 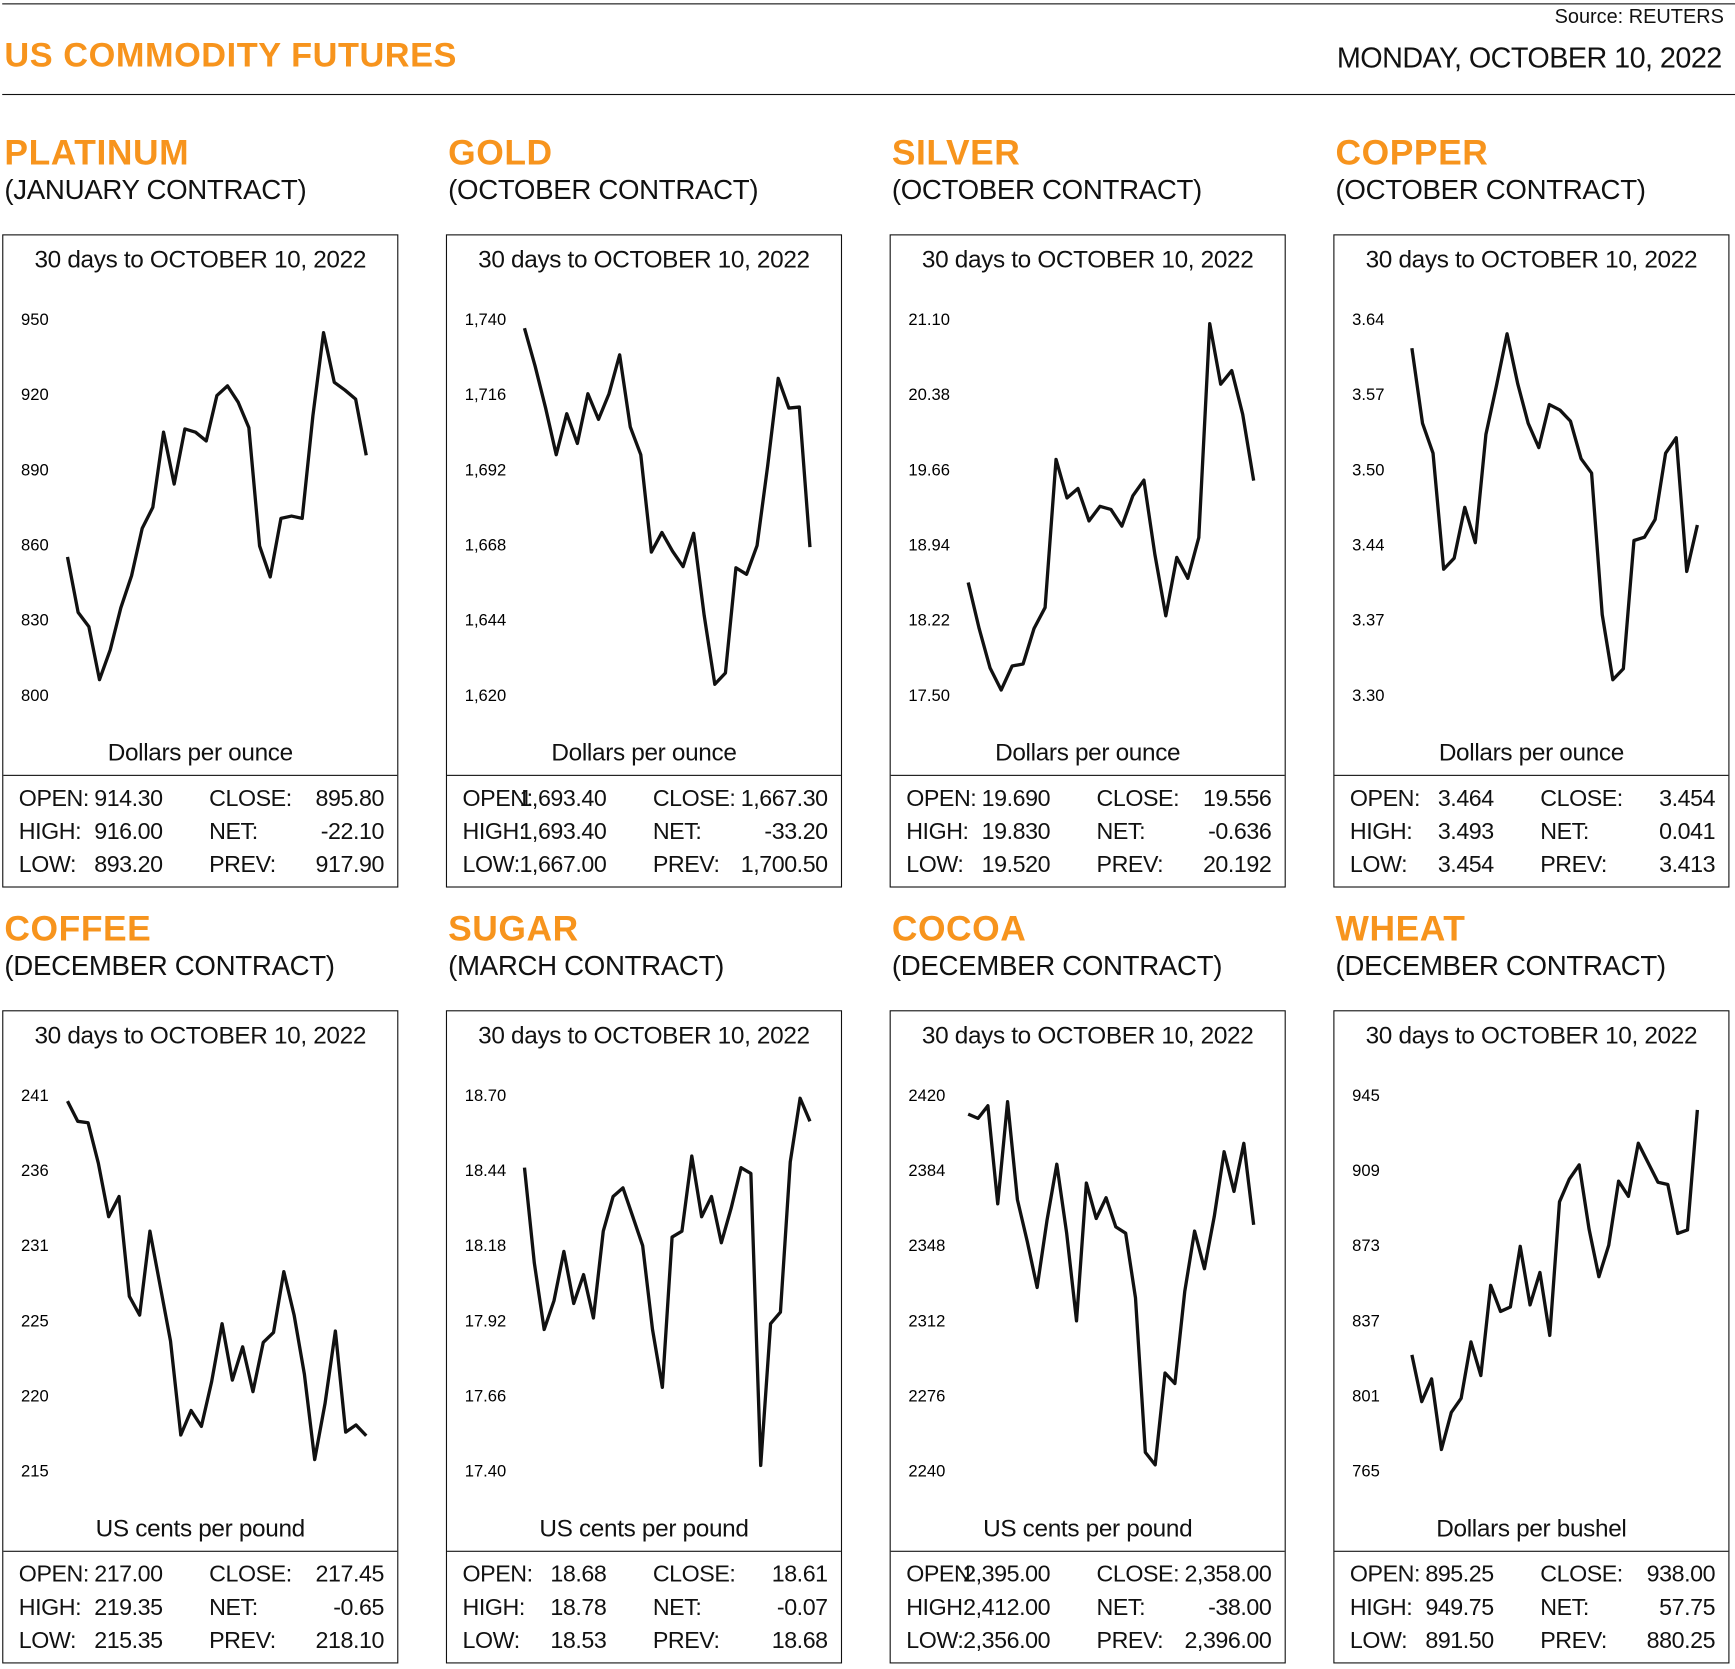 What do you see at coordinates (1465, 865) in the screenshot?
I see `stat-value-low: 3.454` at bounding box center [1465, 865].